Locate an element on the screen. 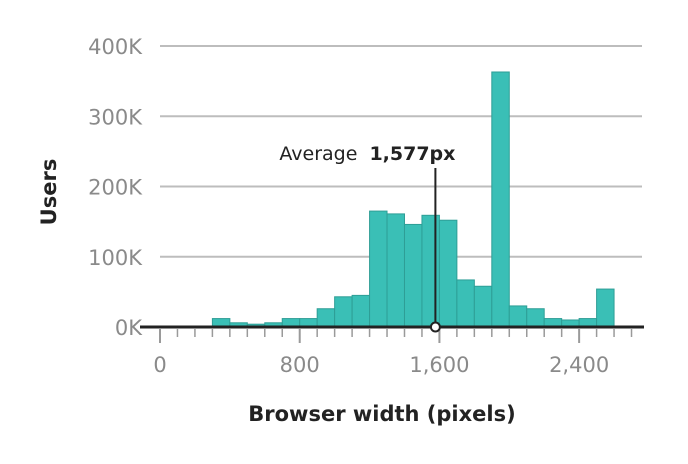 The height and width of the screenshot is (464, 688). y-tick-label: 200K is located at coordinates (115, 188).